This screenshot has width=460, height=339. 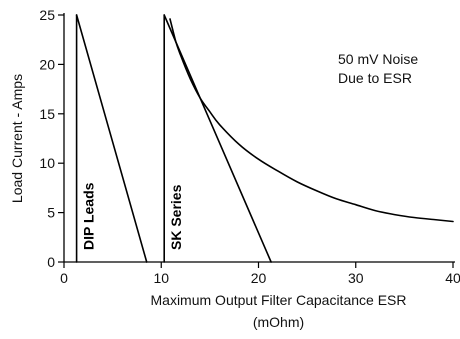 I want to click on x-tick-label-0: 0, so click(x=64, y=278).